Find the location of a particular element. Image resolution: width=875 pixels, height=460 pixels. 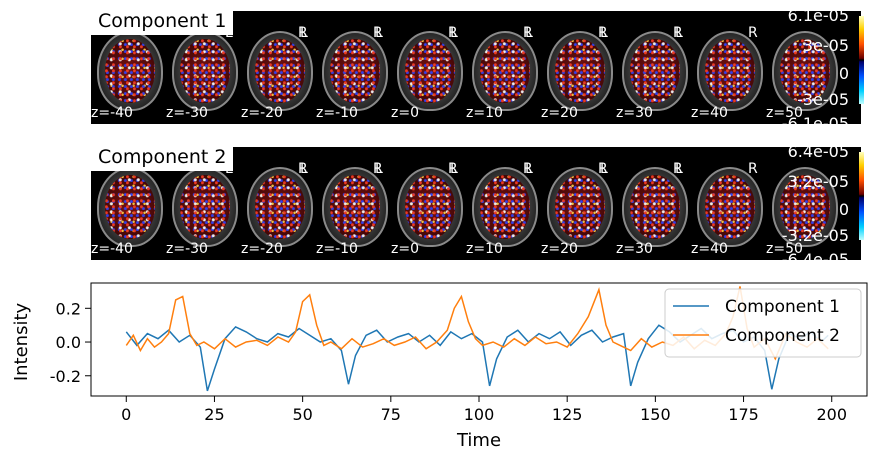

x-tick-label: 75 is located at coordinates (391, 414).